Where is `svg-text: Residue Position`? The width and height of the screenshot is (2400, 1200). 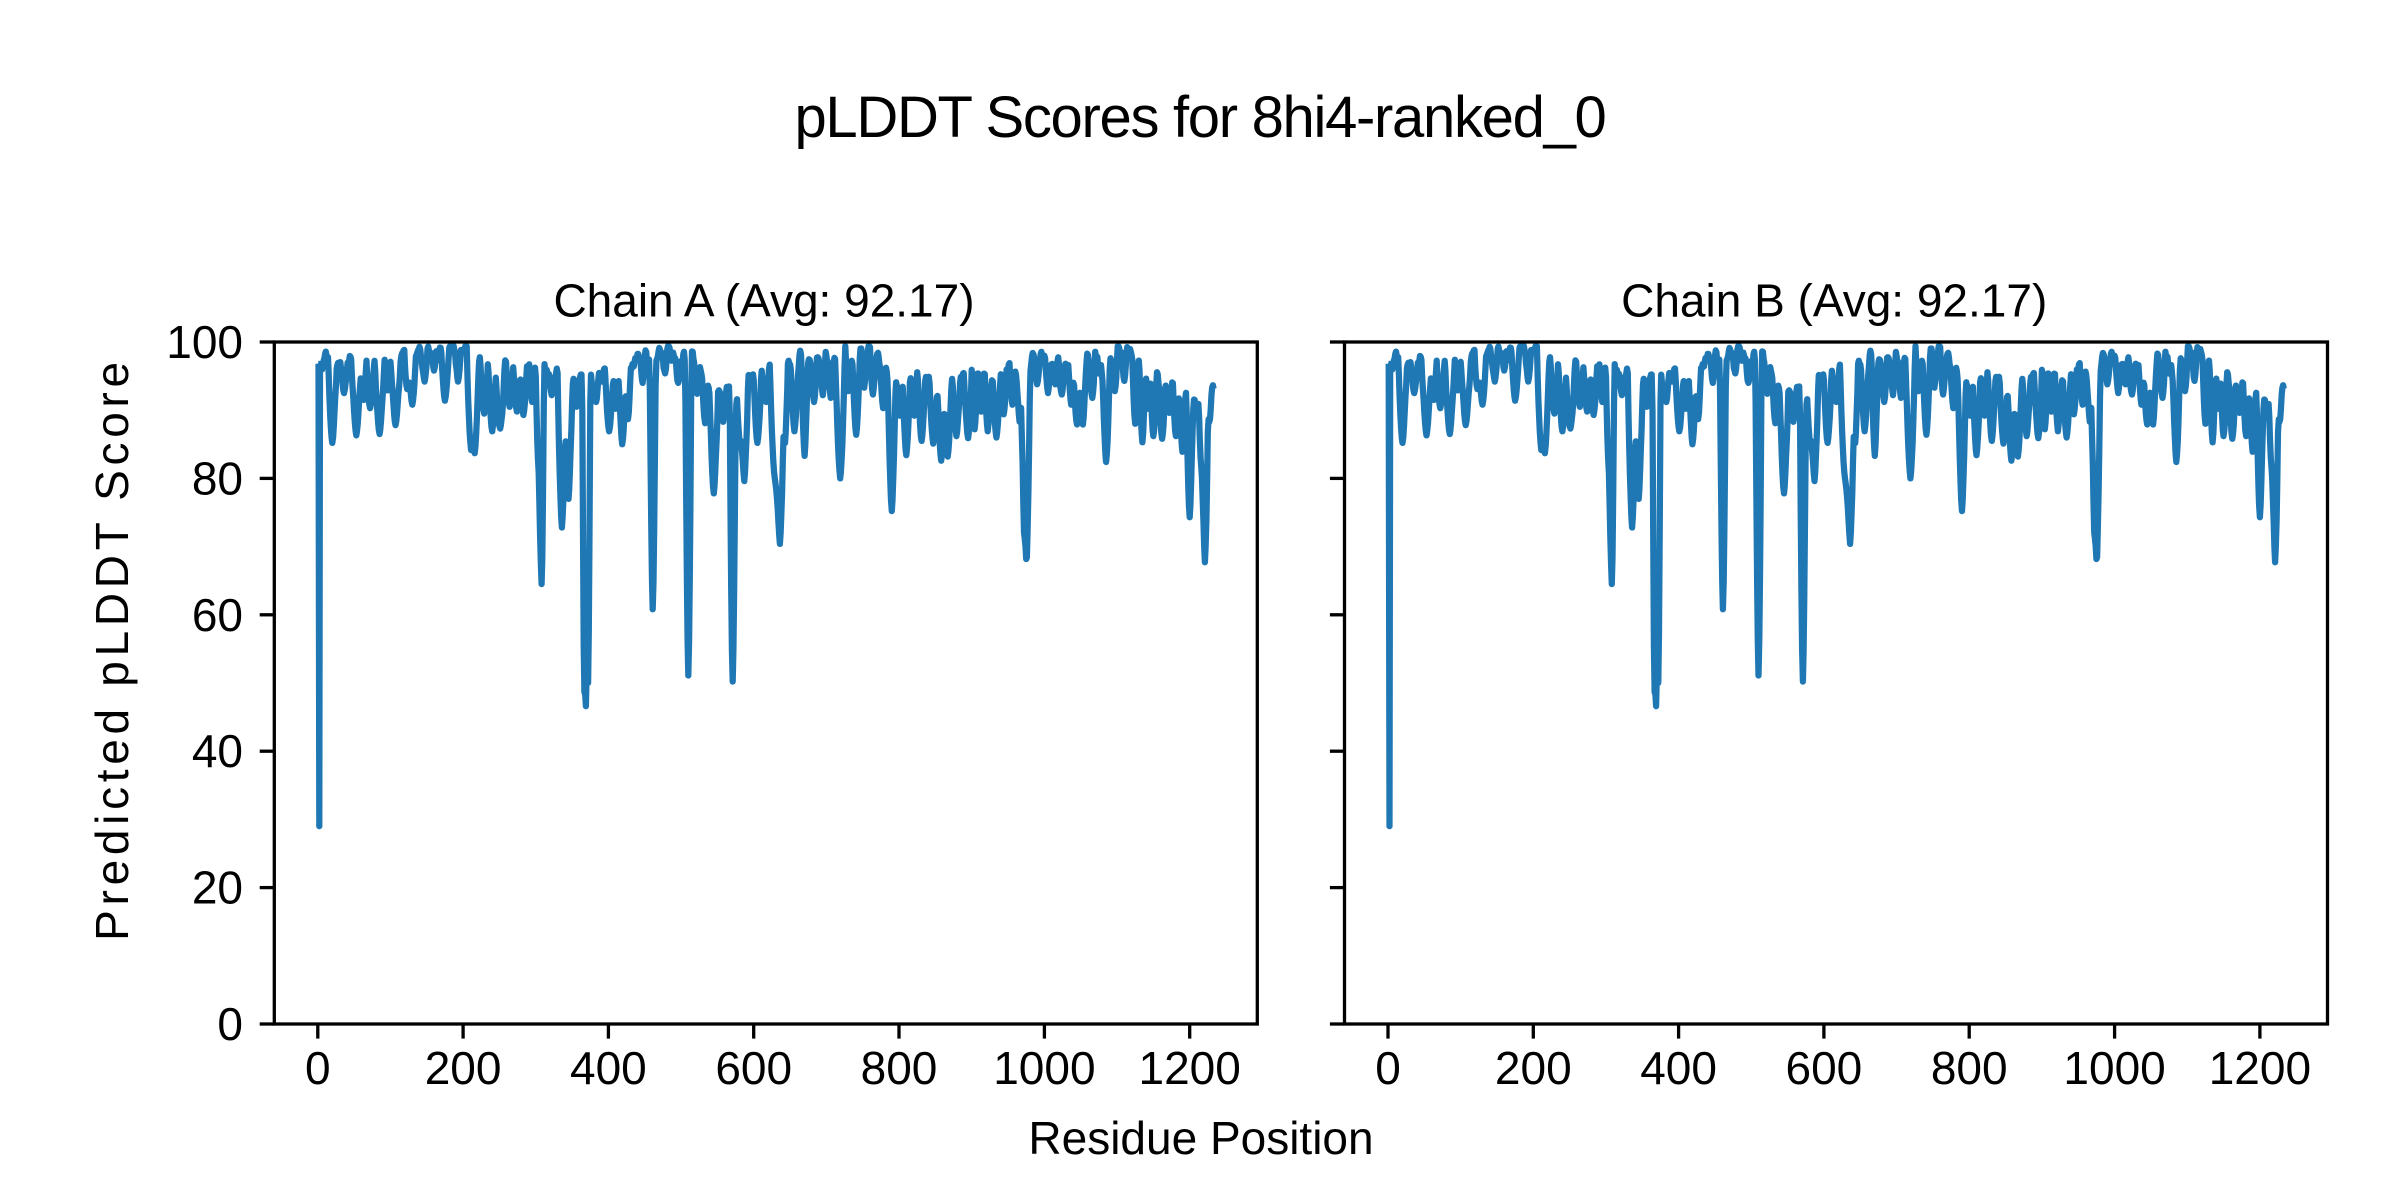
svg-text: Residue Position is located at coordinates (1200, 1138).